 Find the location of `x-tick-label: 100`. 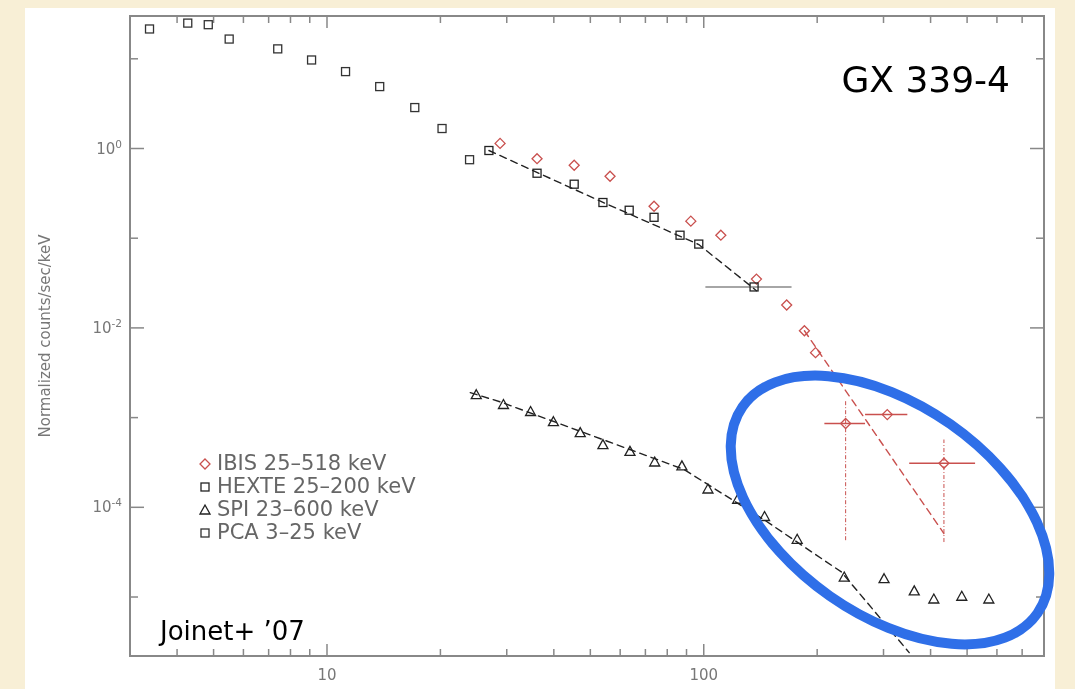

x-tick-label: 100 is located at coordinates (704, 675).